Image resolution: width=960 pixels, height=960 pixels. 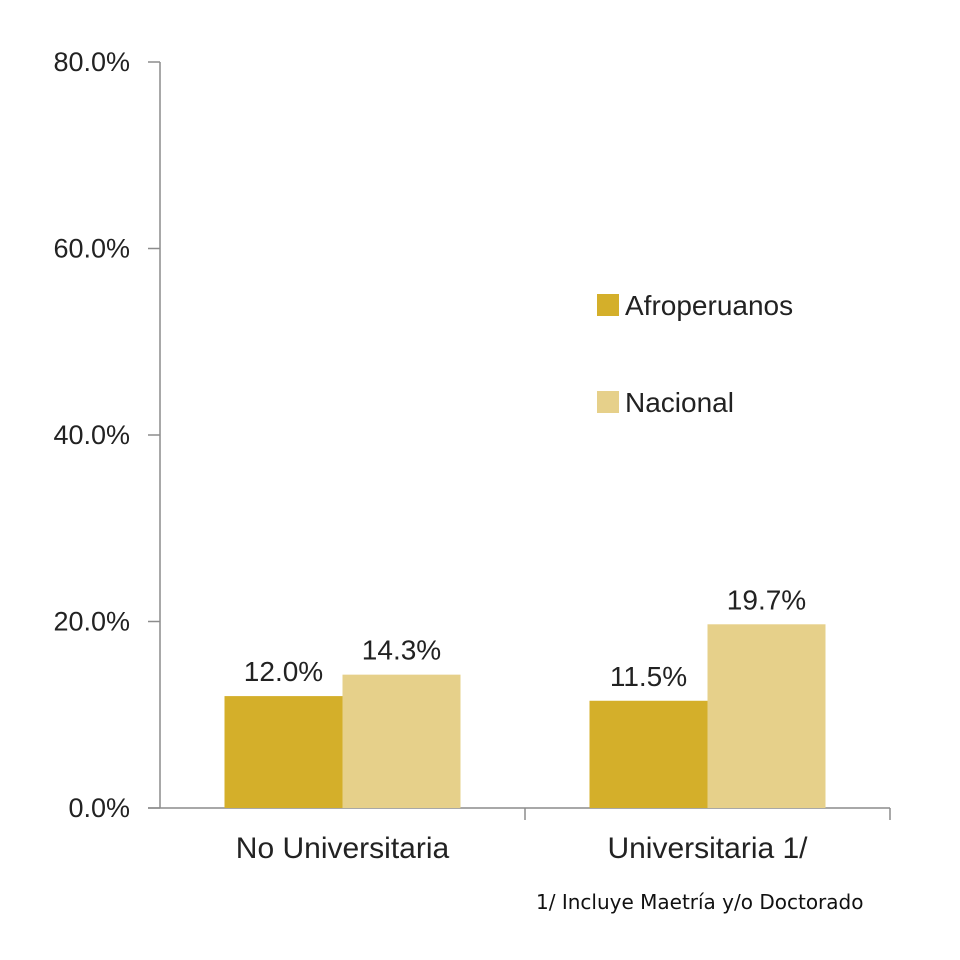 I want to click on data-label: 14.3%, so click(x=401, y=650).